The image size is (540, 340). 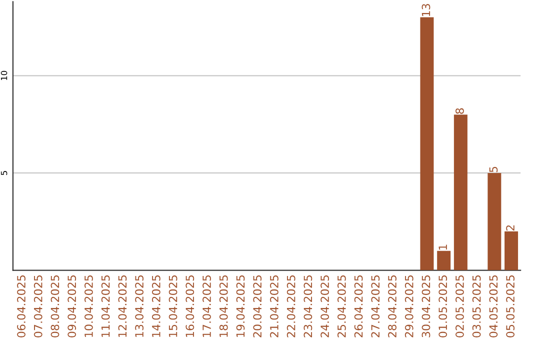 What do you see at coordinates (274, 306) in the screenshot?
I see `x-tick-label: 21.04.2025` at bounding box center [274, 306].